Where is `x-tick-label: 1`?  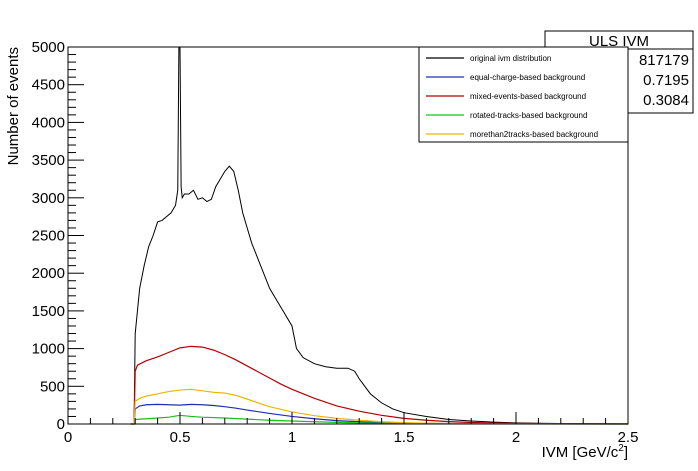 x-tick-label: 1 is located at coordinates (292, 437).